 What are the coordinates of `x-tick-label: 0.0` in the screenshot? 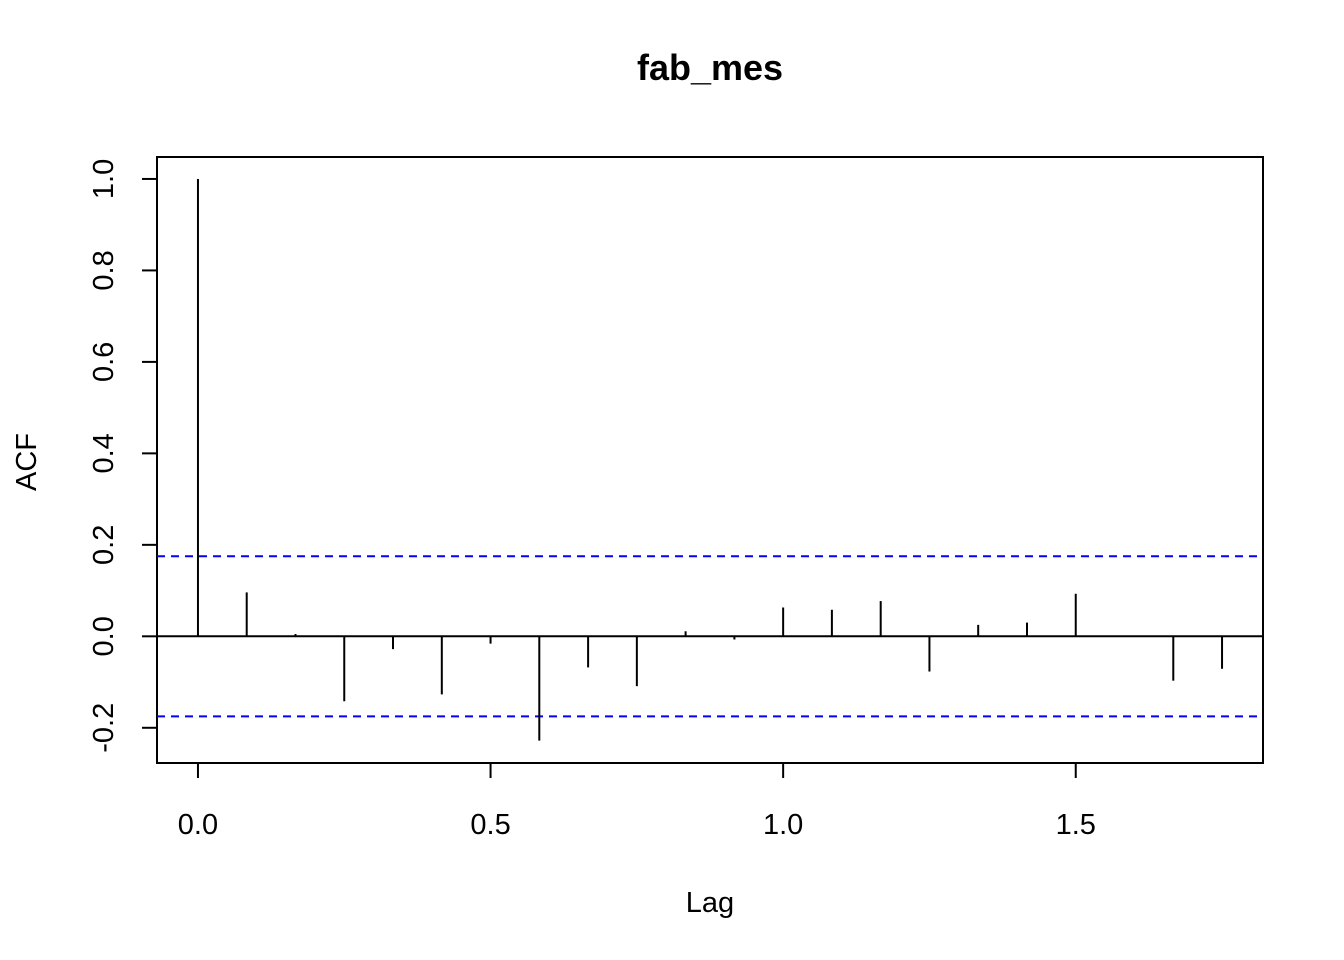 It's located at (198, 825).